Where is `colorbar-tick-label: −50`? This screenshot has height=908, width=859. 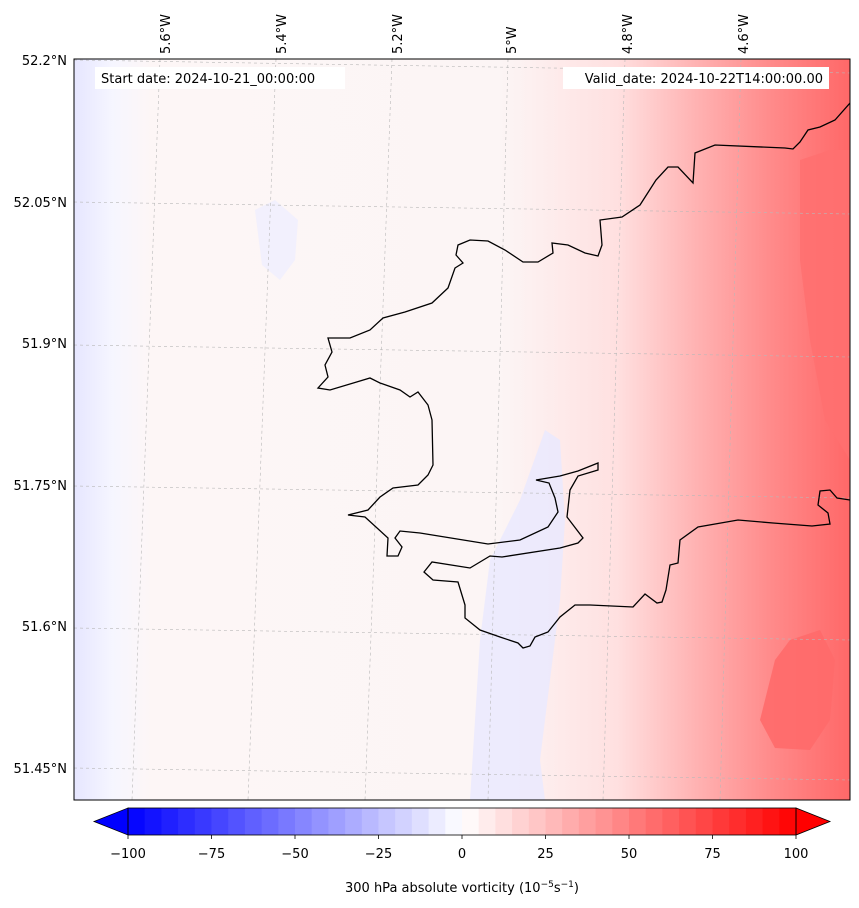 colorbar-tick-label: −50 is located at coordinates (294, 854).